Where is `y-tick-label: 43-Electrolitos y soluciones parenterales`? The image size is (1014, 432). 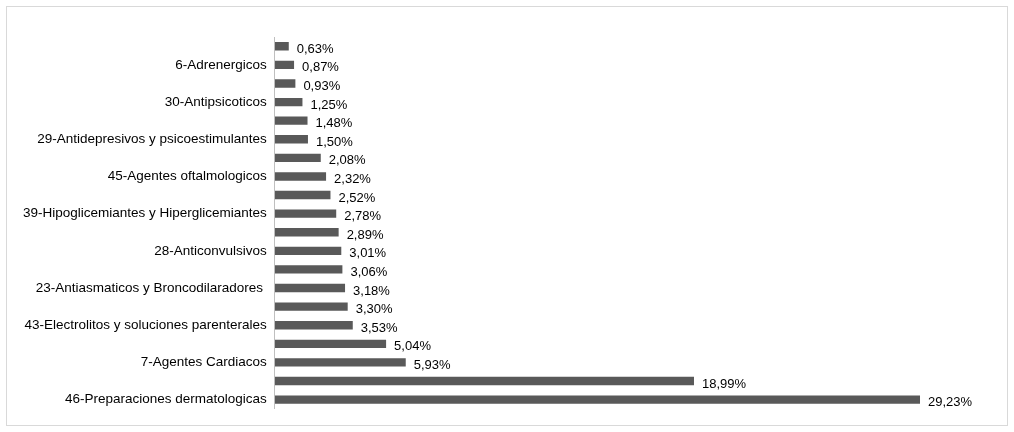
y-tick-label: 43-Electrolitos y soluciones parenterales is located at coordinates (146, 324).